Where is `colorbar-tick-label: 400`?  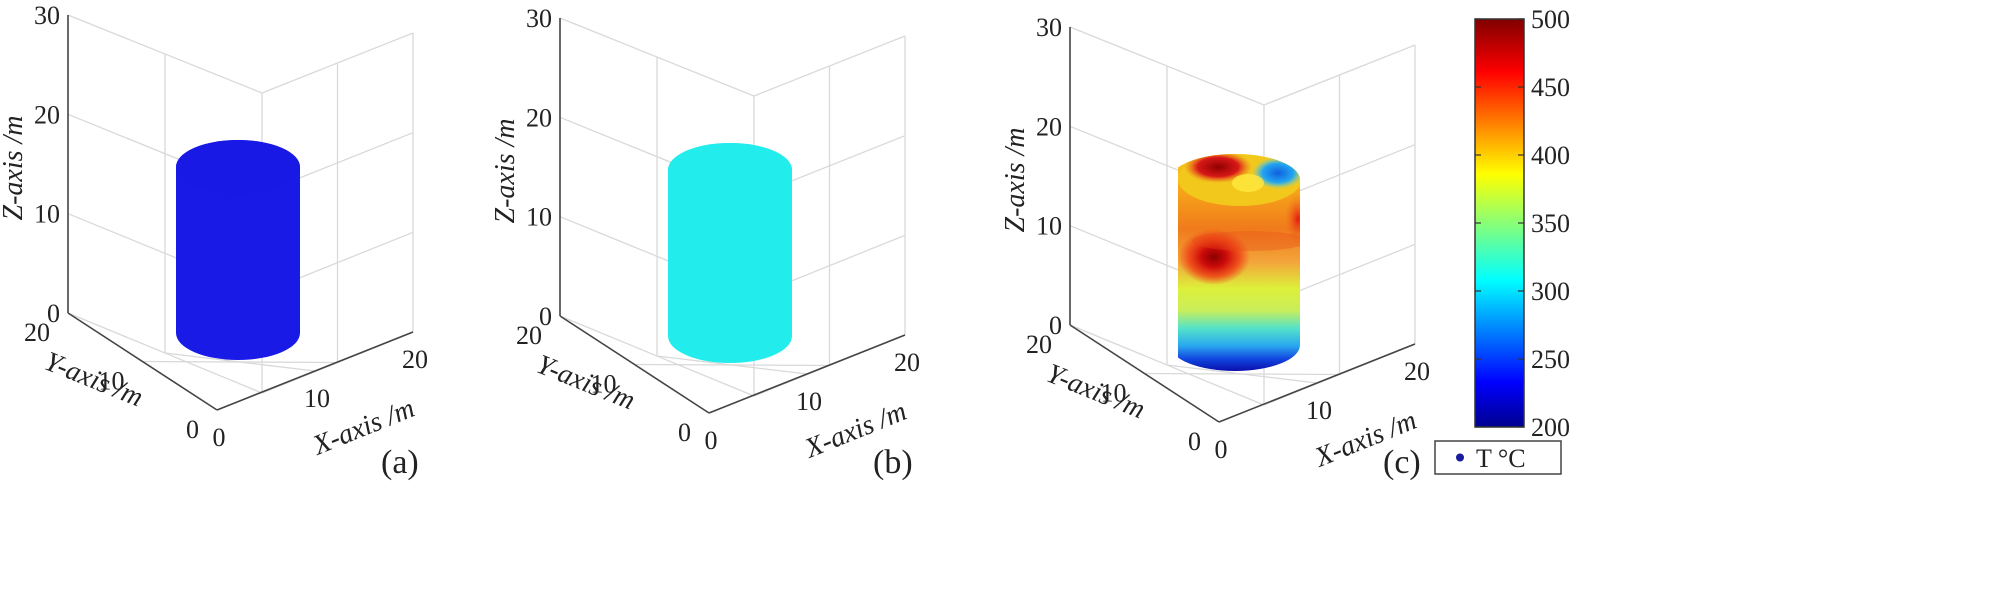
colorbar-tick-label: 400 is located at coordinates (1550, 155).